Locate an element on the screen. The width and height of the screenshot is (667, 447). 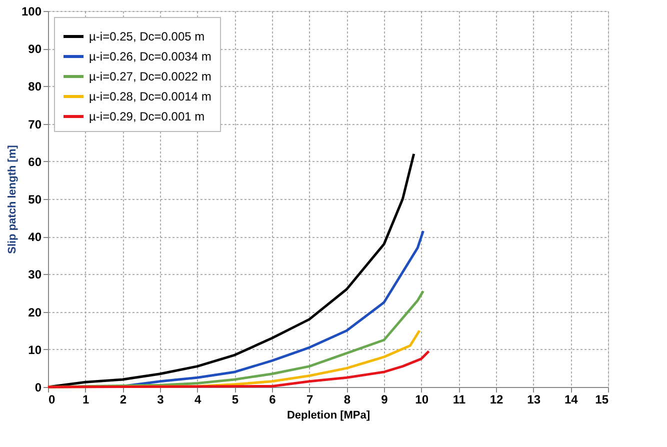
y-tick-label: 30 is located at coordinates (35, 275).